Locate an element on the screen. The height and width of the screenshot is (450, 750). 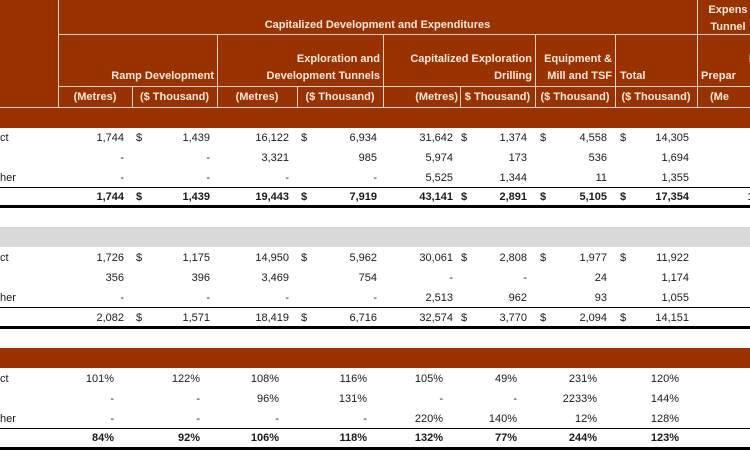
cell-equip-k: 2233% is located at coordinates (579, 399).